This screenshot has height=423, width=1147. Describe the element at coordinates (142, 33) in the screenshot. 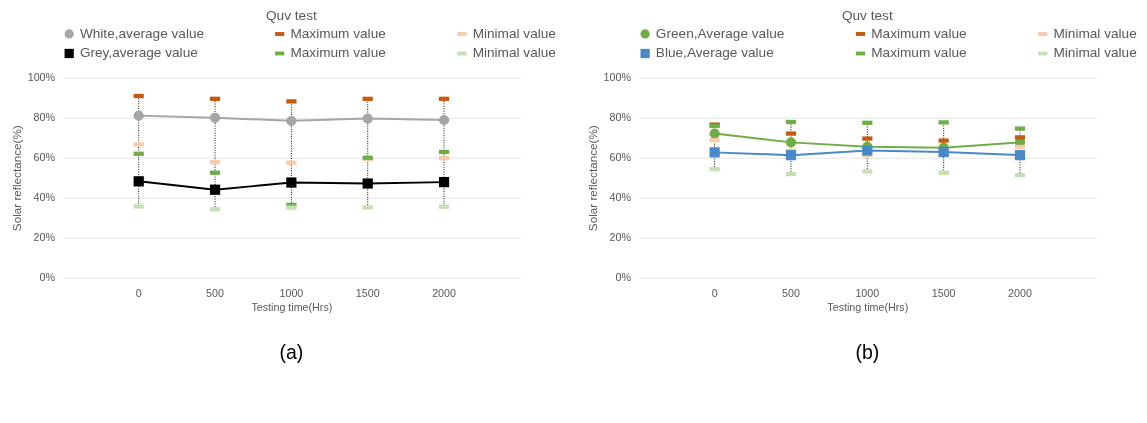

I see `legend-label: White,average value` at that location.